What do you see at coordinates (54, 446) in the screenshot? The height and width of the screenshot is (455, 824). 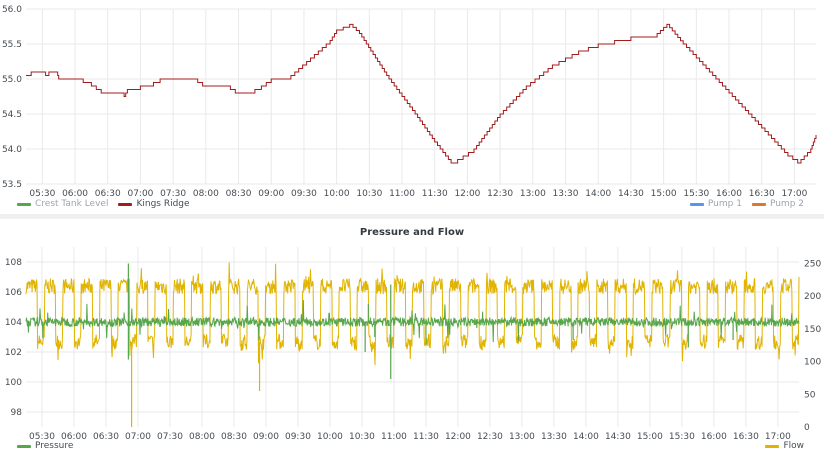 I see `legend-label: Pressure` at bounding box center [54, 446].